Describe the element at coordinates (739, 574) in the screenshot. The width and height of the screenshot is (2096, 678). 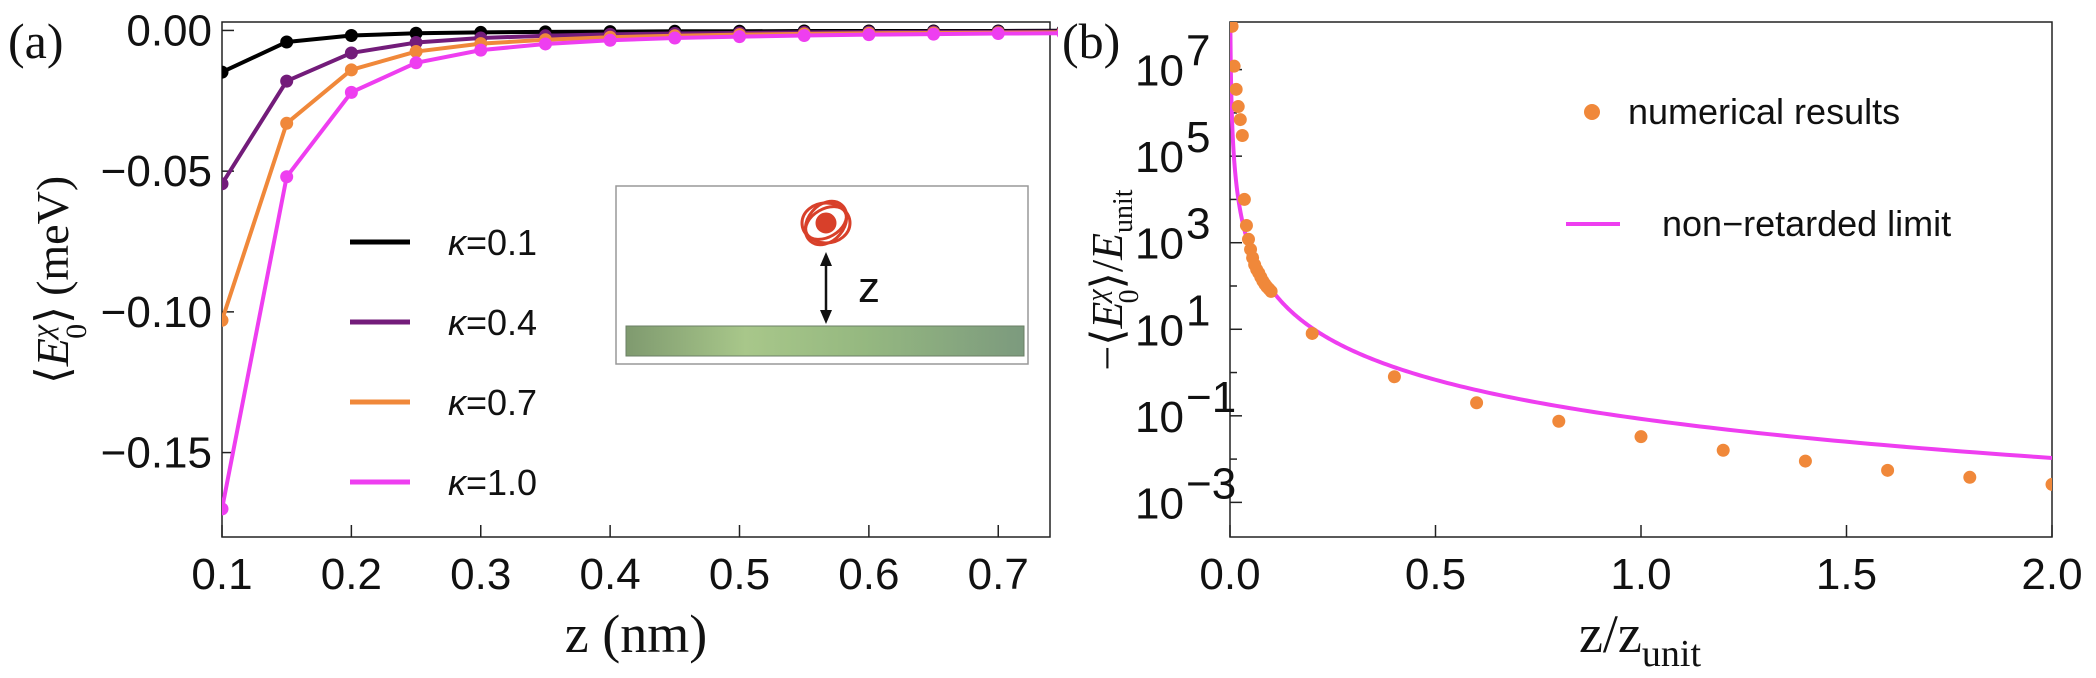
I see `x-tick-label: 0.5` at that location.